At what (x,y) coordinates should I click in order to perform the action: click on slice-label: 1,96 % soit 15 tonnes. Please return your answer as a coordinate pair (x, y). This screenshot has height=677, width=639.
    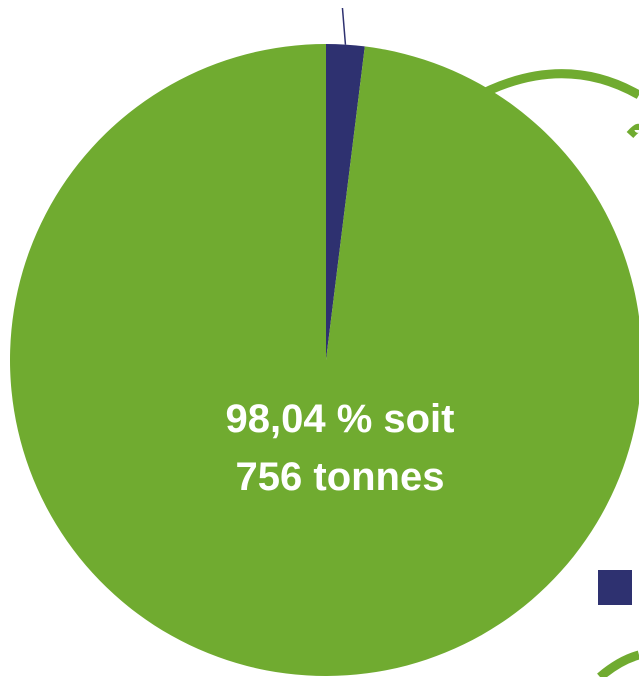
    Looking at the image, I should click on (299, 0).